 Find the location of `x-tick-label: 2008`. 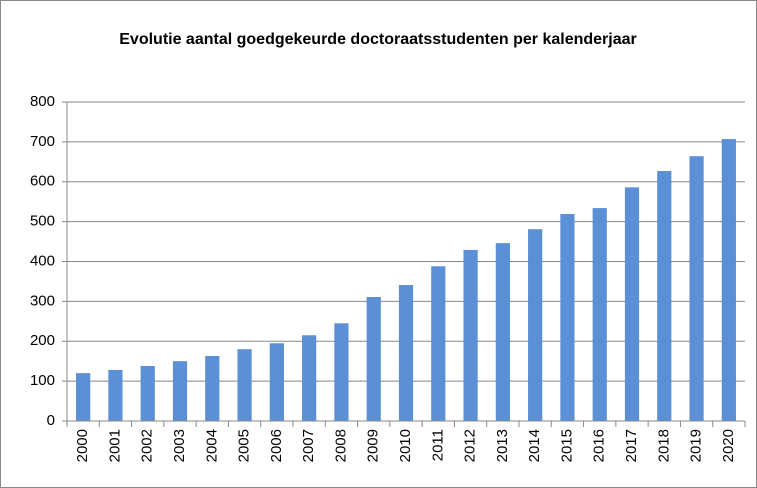

x-tick-label: 2008 is located at coordinates (340, 445).